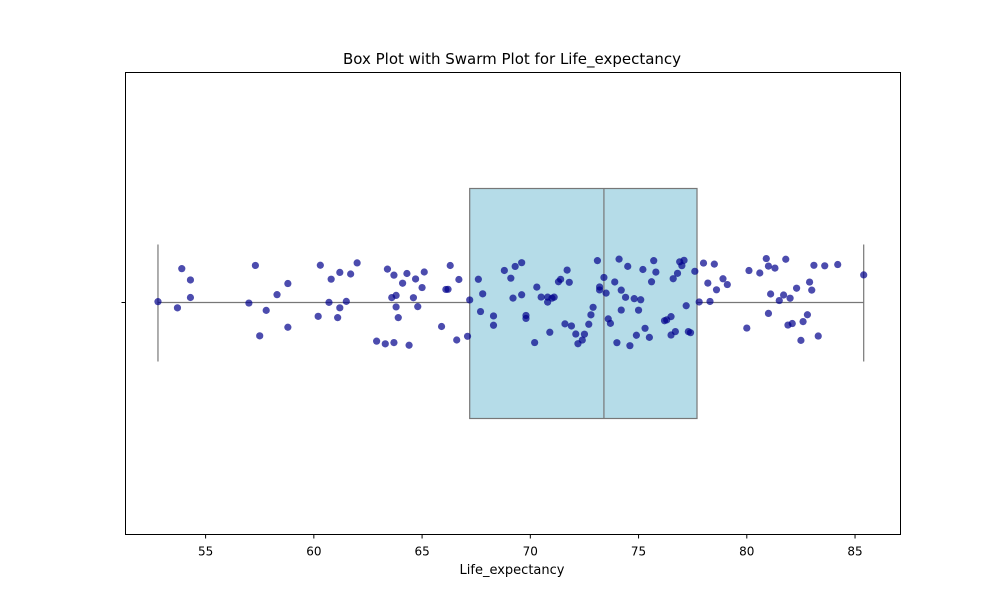 This screenshot has height=600, width=1000. What do you see at coordinates (530, 552) in the screenshot?
I see `x-tick-label: 70` at bounding box center [530, 552].